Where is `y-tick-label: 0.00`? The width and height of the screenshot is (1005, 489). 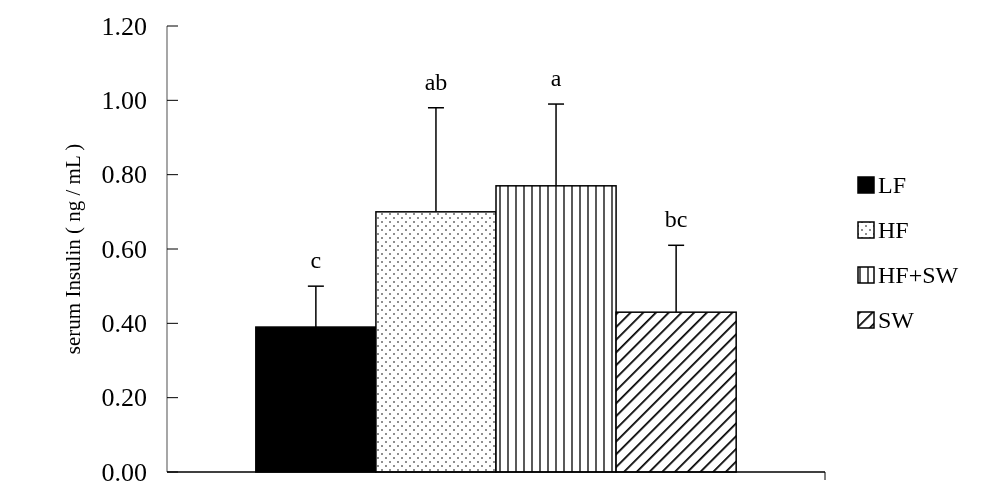 y-tick-label: 0.00 is located at coordinates (124, 472).